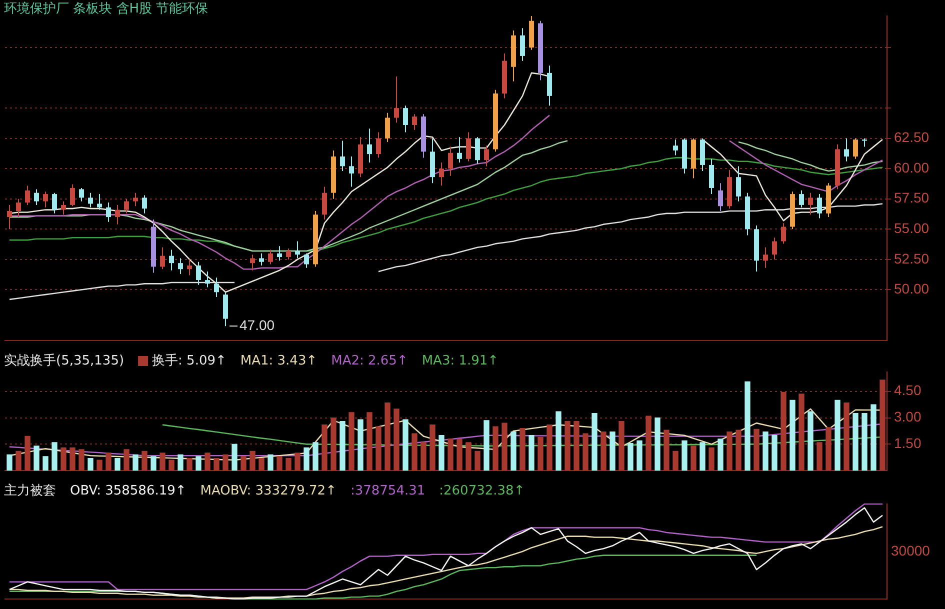 The height and width of the screenshot is (609, 945). What do you see at coordinates (908, 390) in the screenshot?
I see `y-tick-label: 4.50` at bounding box center [908, 390].